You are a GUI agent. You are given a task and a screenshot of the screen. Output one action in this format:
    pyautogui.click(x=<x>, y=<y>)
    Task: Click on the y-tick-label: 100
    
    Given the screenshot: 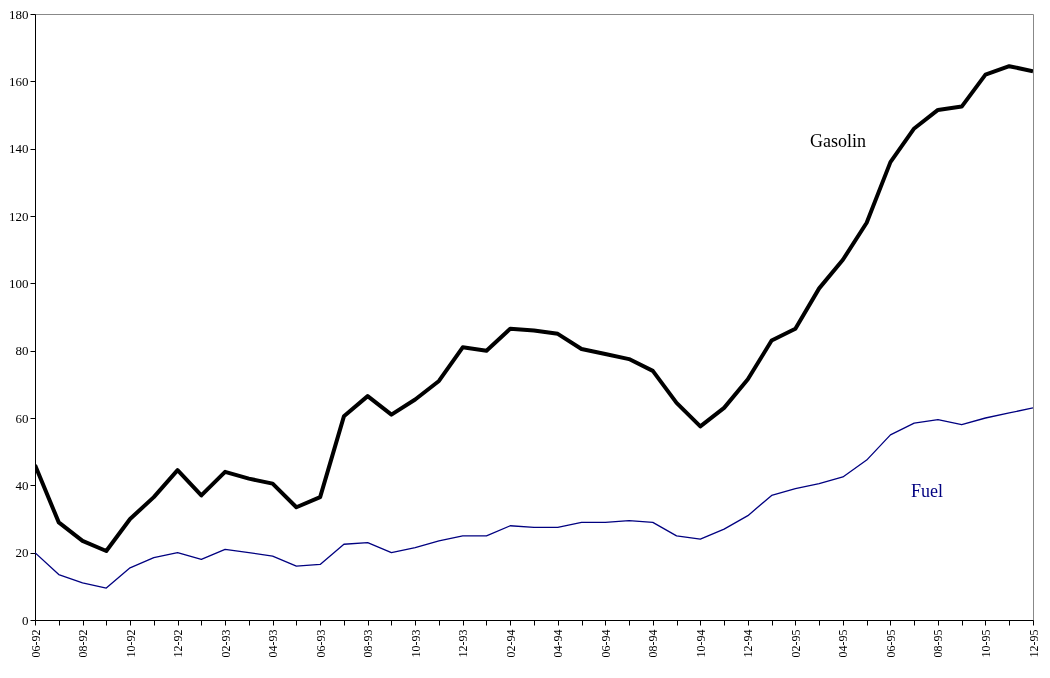 What is the action you would take?
    pyautogui.click(x=19, y=283)
    